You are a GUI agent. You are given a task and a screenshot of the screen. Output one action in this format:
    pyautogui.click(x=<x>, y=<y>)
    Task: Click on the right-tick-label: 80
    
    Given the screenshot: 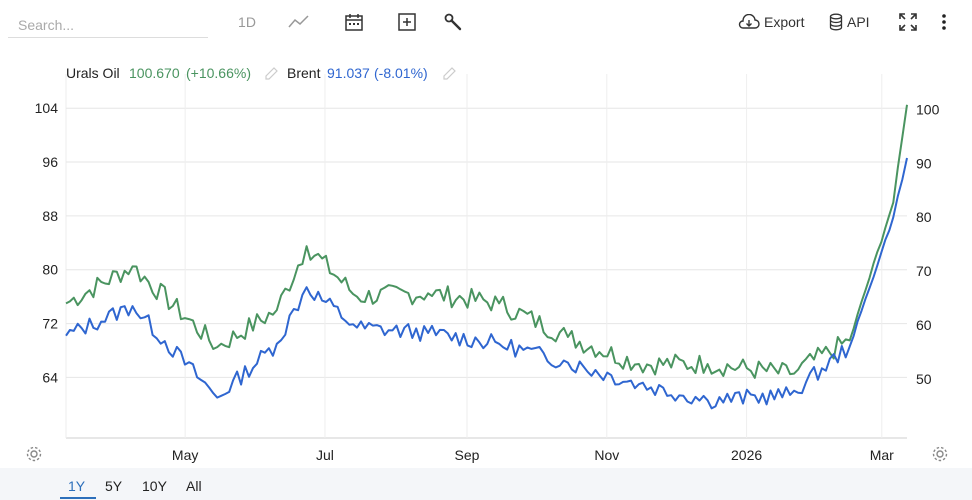 What is the action you would take?
    pyautogui.click(x=924, y=217)
    